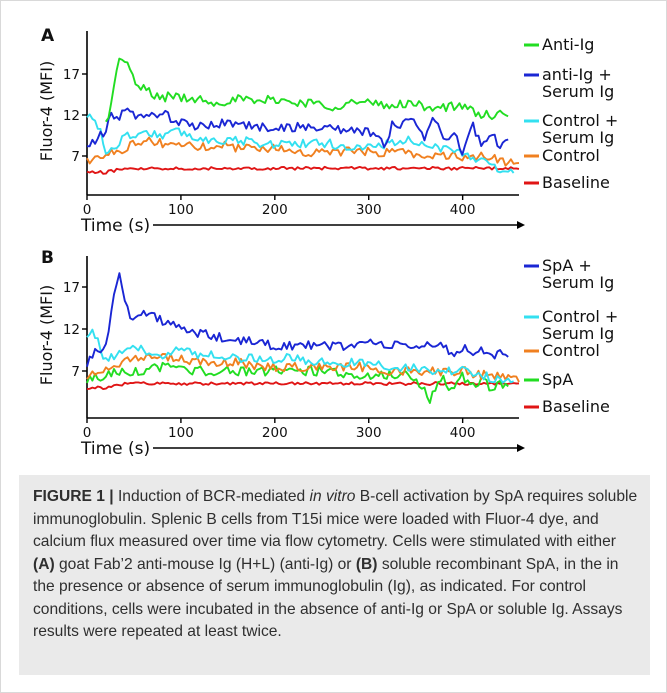 Image resolution: width=667 pixels, height=693 pixels. I want to click on caption-figure-label: FIGURE 1 |, so click(73, 496).